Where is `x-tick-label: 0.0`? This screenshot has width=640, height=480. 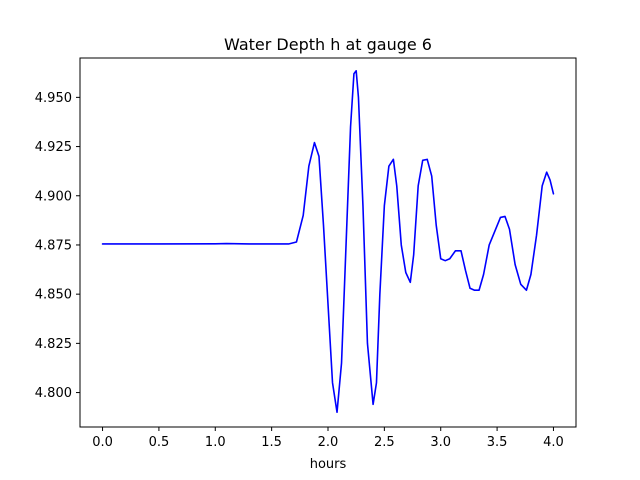
x-tick-label: 0.0 is located at coordinates (102, 442).